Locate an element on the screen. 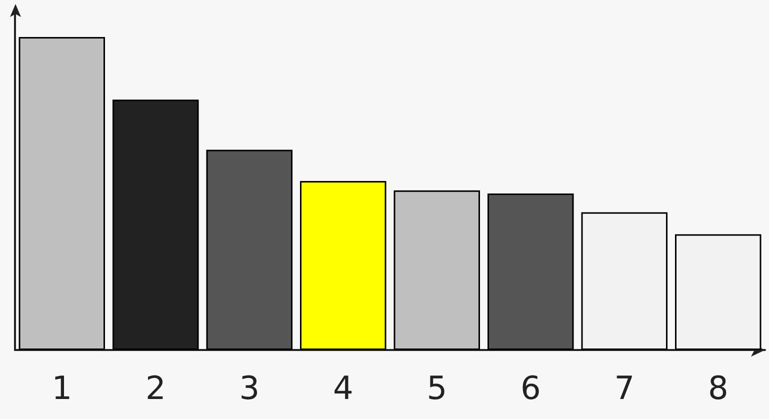  x-tick-label: 4 is located at coordinates (343, 388).